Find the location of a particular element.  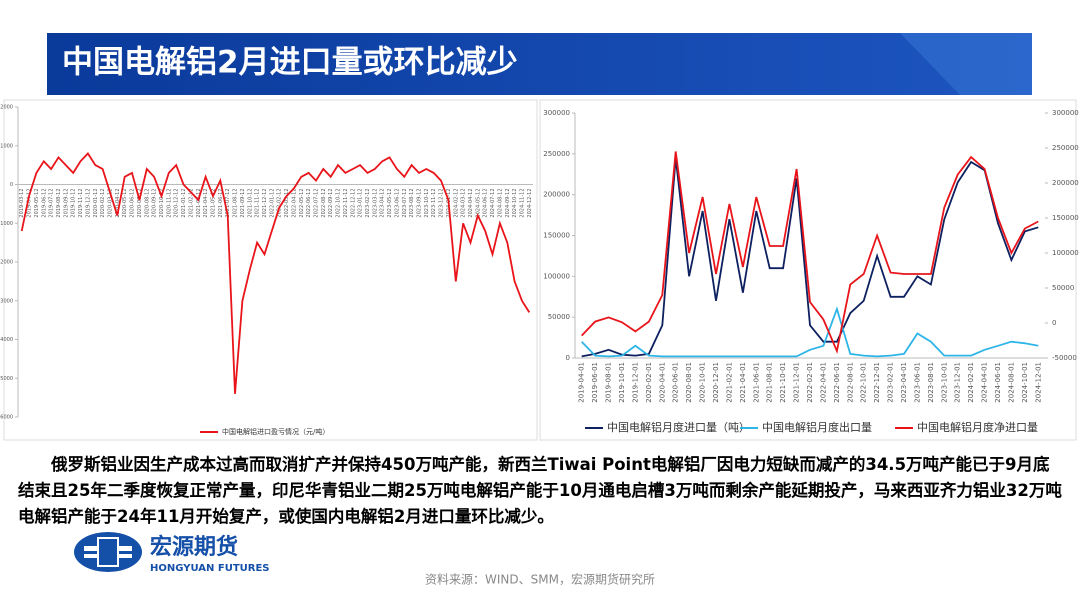

y2-tick-label: 0 is located at coordinates (1054, 323).